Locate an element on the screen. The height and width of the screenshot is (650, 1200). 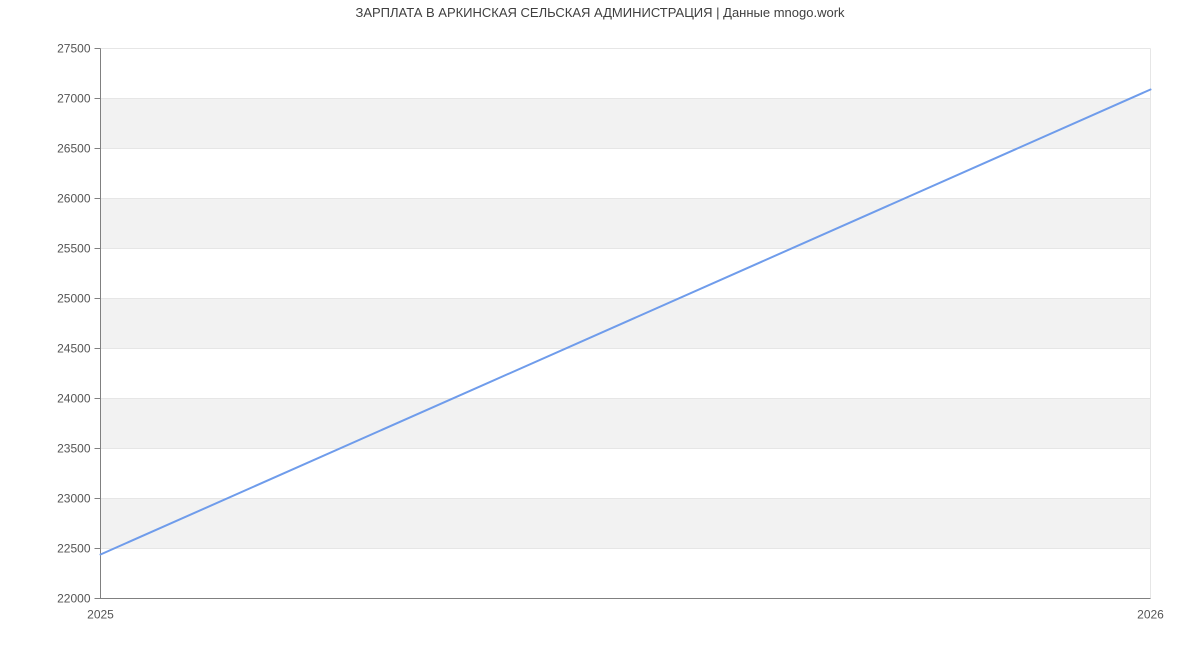
y-axis-tick-label: 27000 is located at coordinates (74, 99).